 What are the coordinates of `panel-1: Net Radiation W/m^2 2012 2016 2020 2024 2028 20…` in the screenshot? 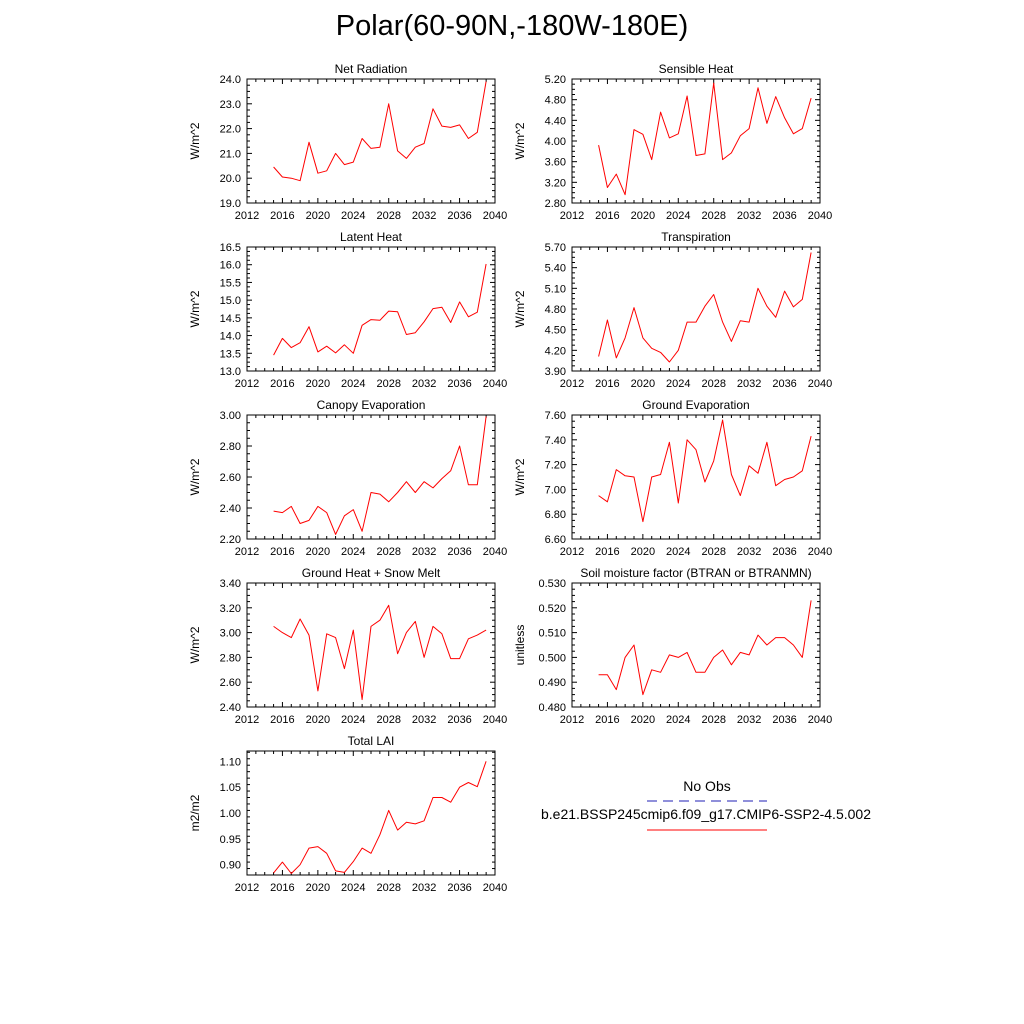 It's located at (347, 142).